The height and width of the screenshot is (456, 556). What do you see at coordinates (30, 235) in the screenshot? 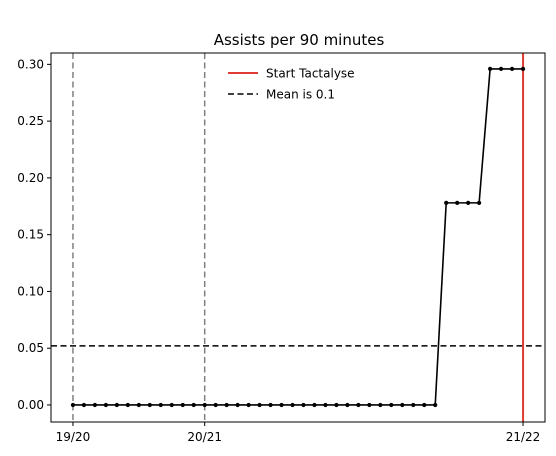
I see `y-tick-label-3: 0.15` at bounding box center [30, 235].